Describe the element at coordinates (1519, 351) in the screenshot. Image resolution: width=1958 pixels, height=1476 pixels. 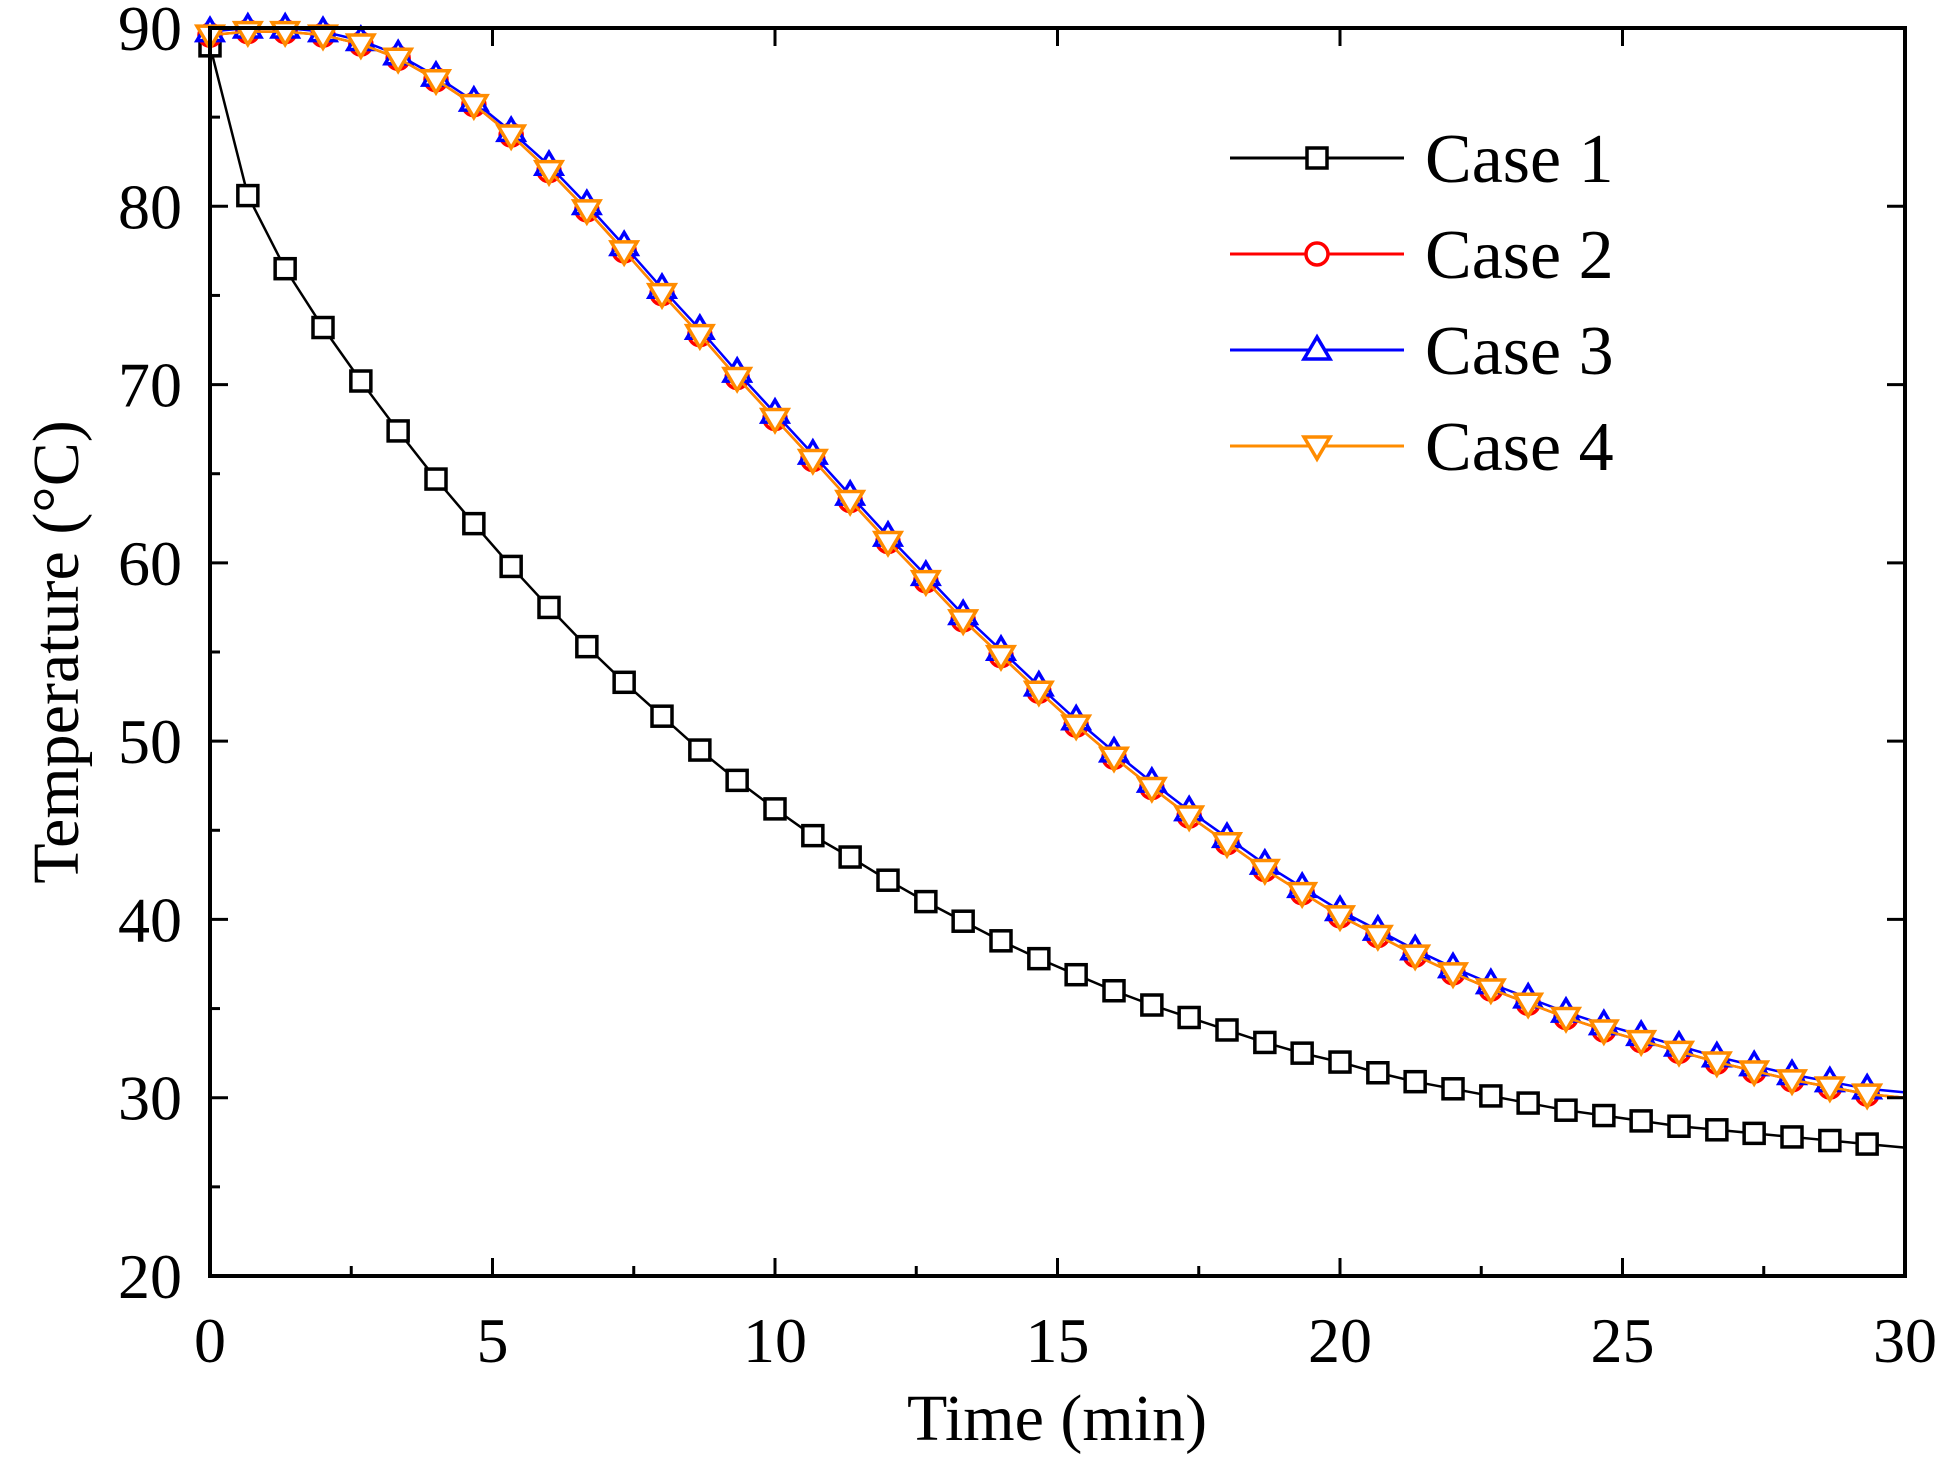
I see `legend-label: Case 3` at that location.